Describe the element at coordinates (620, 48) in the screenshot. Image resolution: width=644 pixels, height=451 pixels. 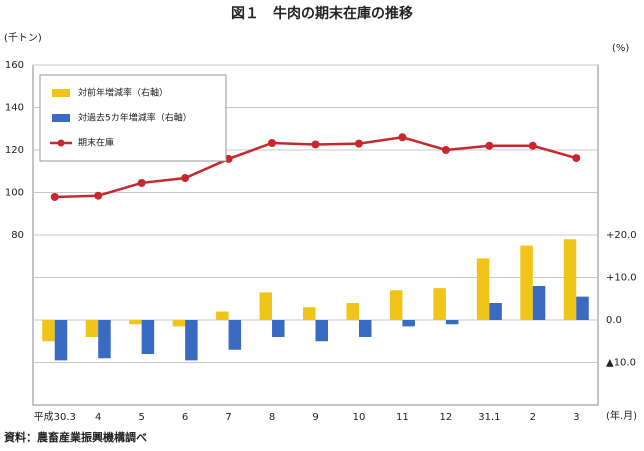
I see `y2-axis-label: (%)` at that location.